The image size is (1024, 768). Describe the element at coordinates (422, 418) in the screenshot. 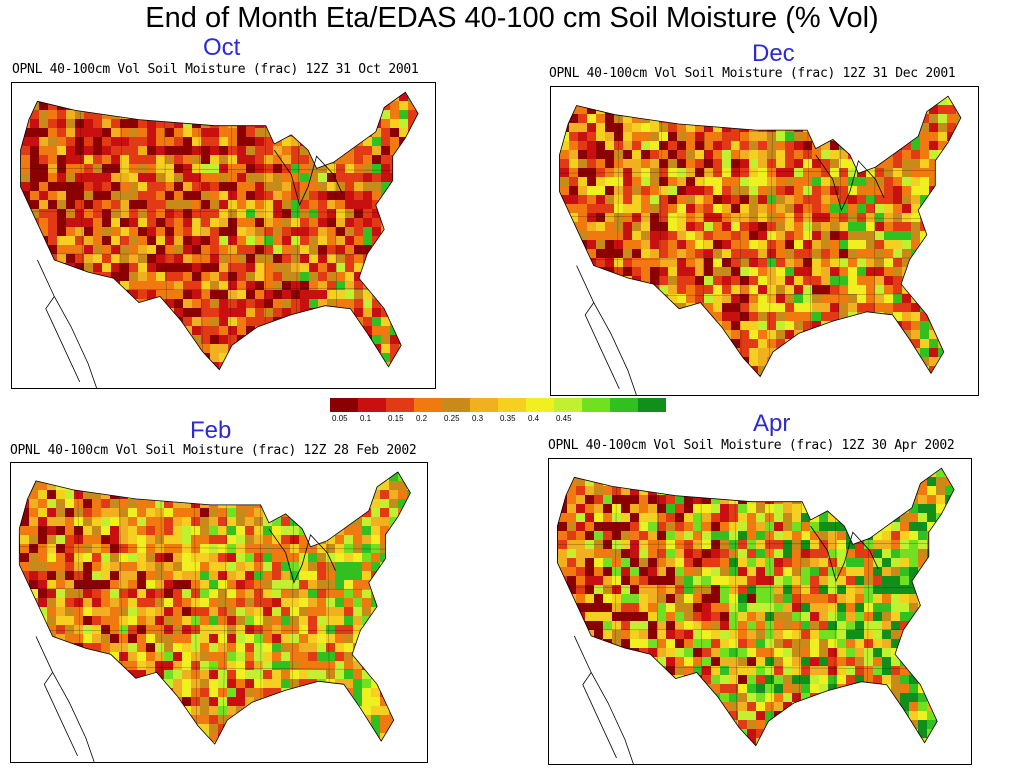

I see `legend-tick-label: 0.2` at that location.